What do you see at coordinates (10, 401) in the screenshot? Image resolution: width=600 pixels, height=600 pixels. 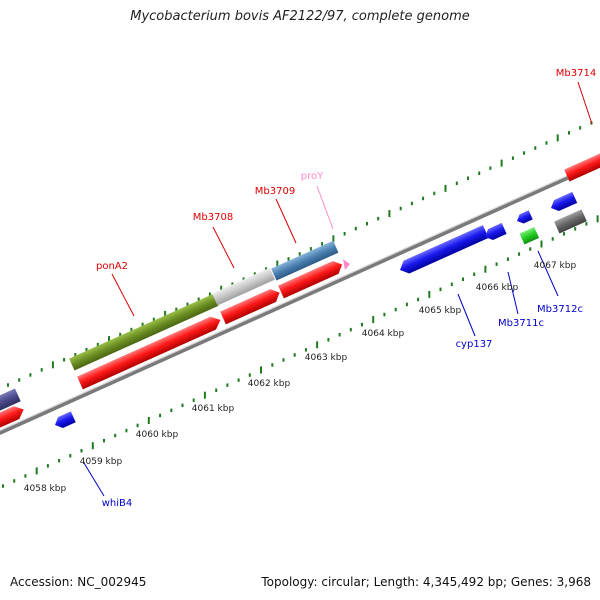 I see `gene-slate-fragment` at bounding box center [10, 401].